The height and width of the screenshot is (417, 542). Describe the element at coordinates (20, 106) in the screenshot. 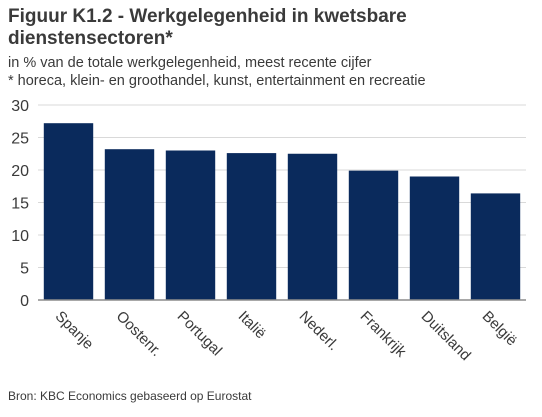

I see `y-tick-label: 30` at that location.